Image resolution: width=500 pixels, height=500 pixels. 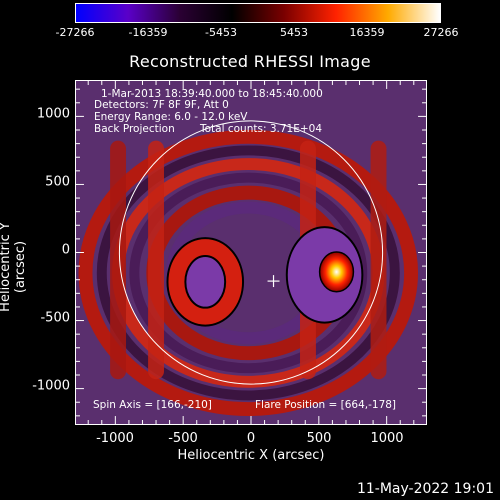 What do you see at coordinates (441, 32) in the screenshot?
I see `colorbar-tick-label: 27266` at bounding box center [441, 32].